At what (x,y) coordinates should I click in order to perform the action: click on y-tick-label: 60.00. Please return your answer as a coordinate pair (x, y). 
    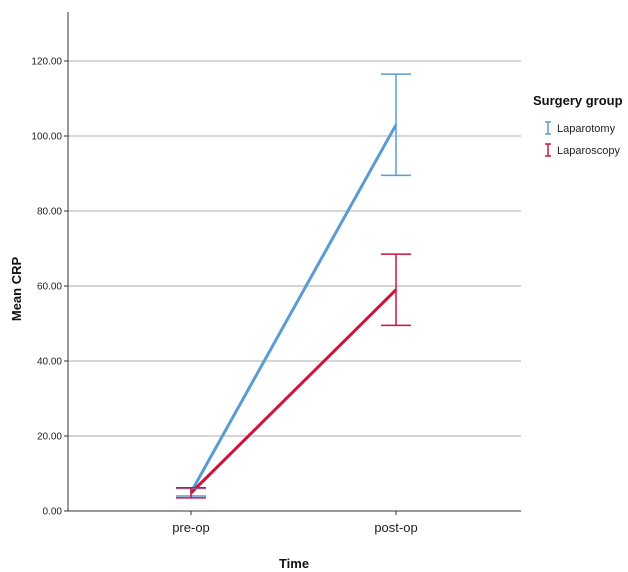
    Looking at the image, I should click on (49, 287).